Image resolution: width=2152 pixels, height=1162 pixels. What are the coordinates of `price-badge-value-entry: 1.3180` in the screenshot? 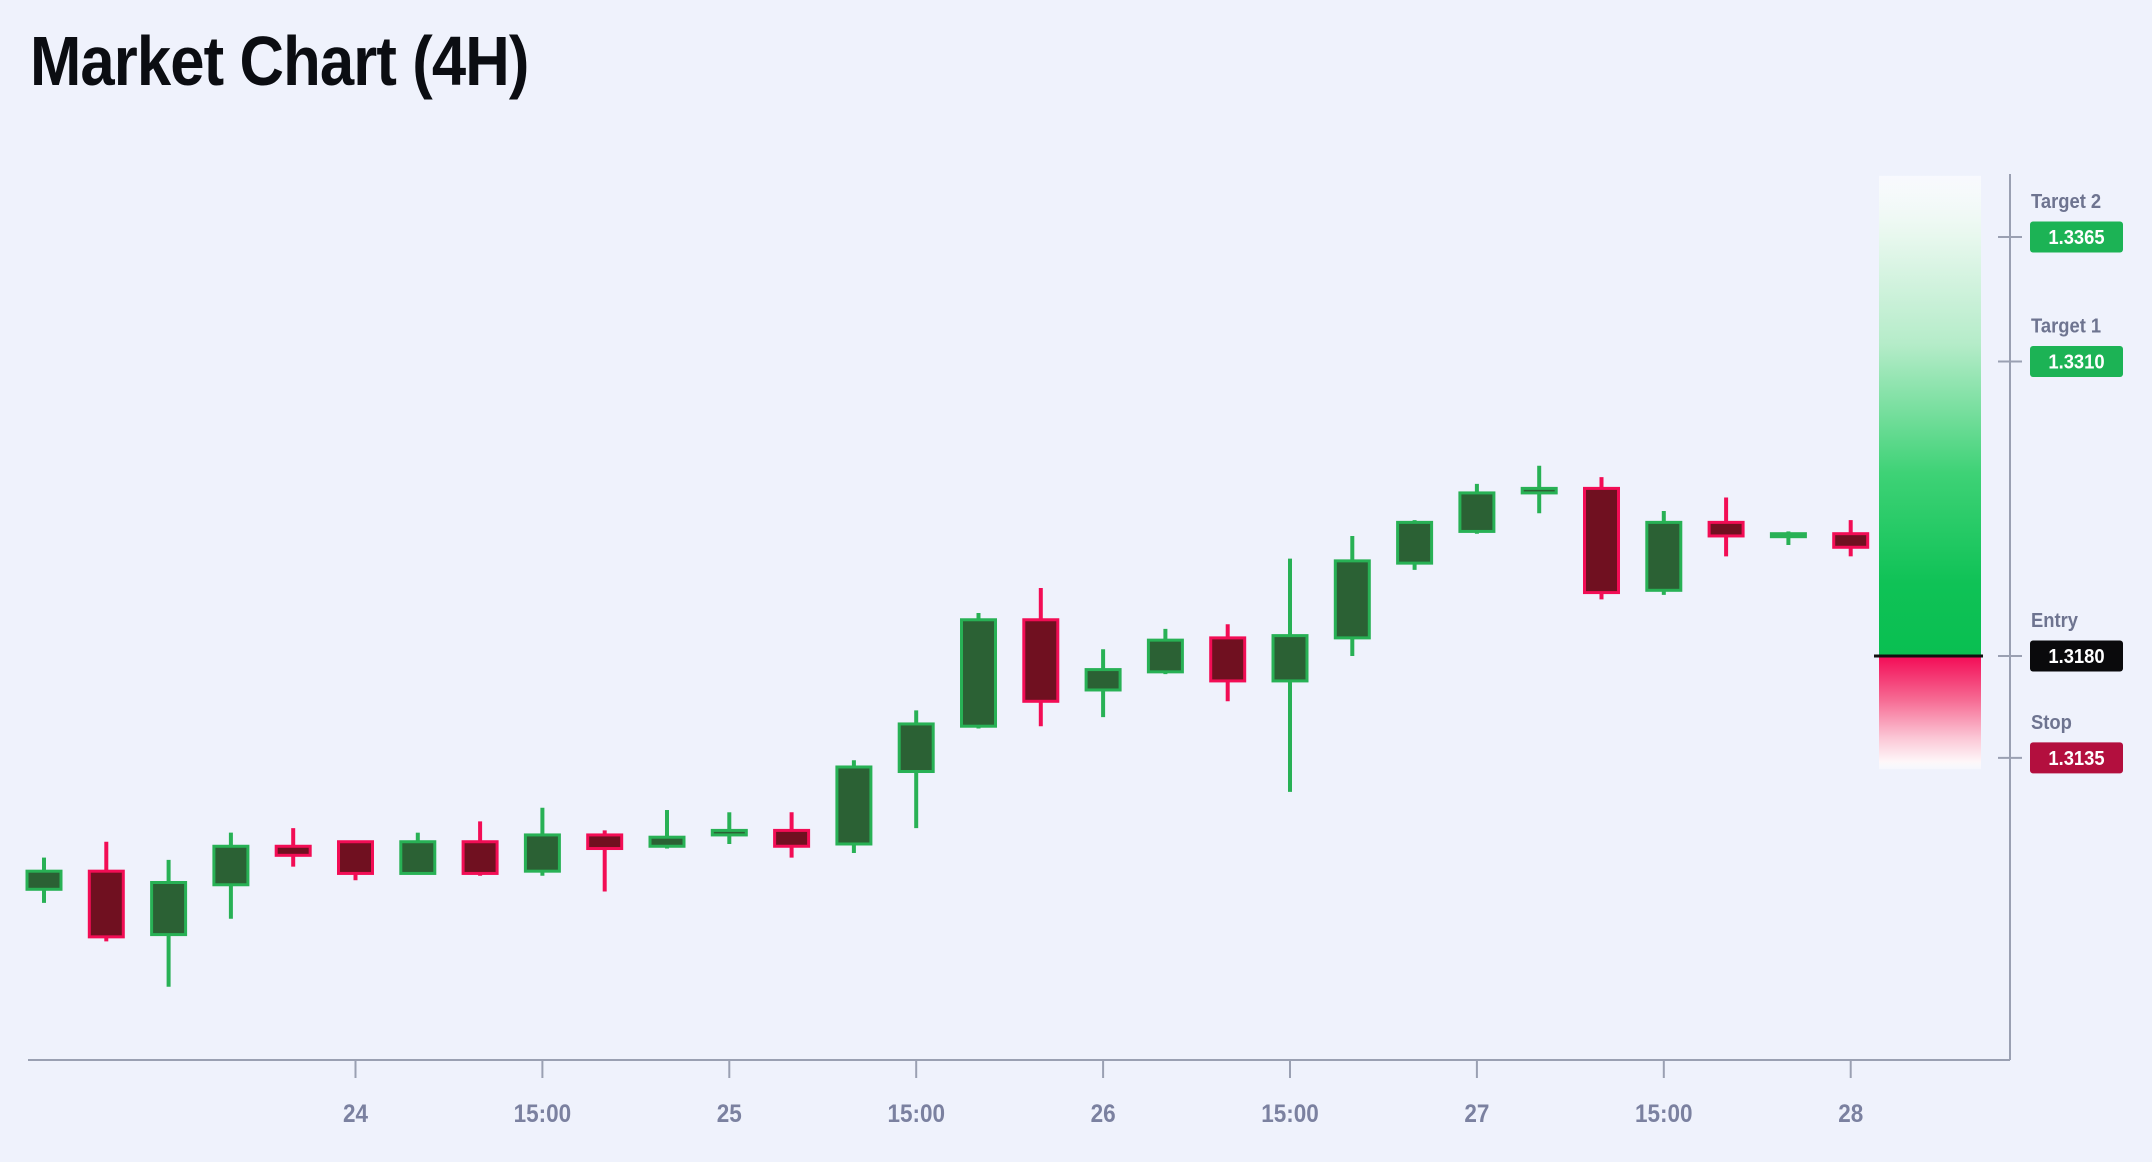 It's located at (2076, 657).